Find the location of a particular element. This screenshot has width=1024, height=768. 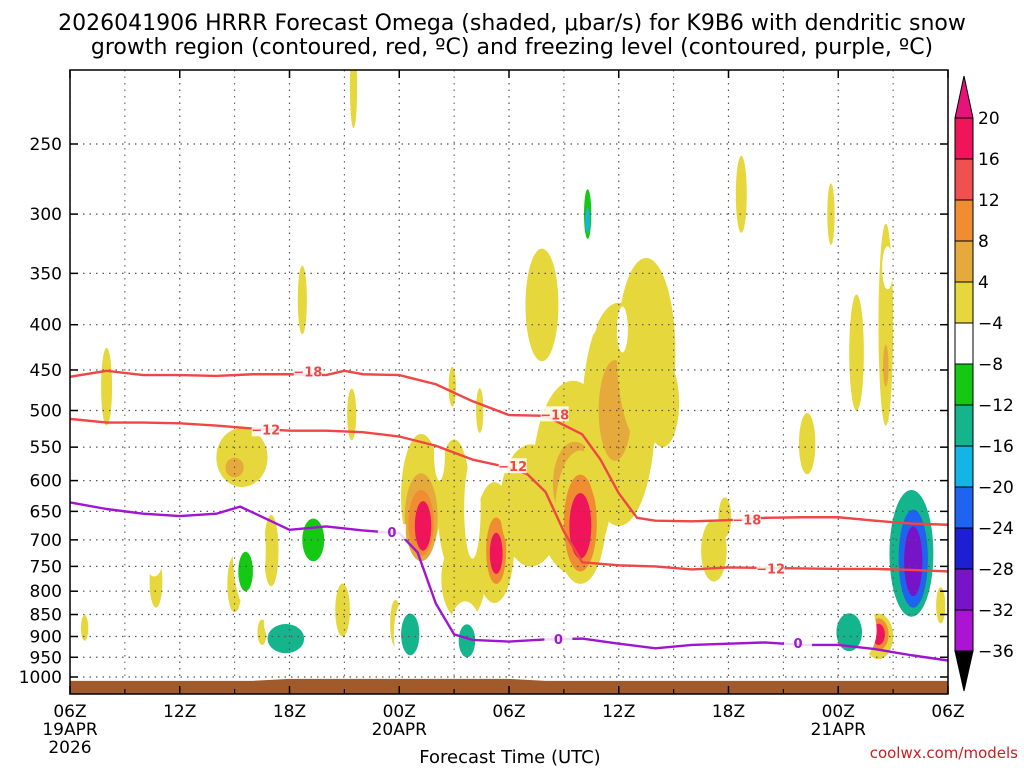

y-tick-label-600: 600 is located at coordinates (46, 482).